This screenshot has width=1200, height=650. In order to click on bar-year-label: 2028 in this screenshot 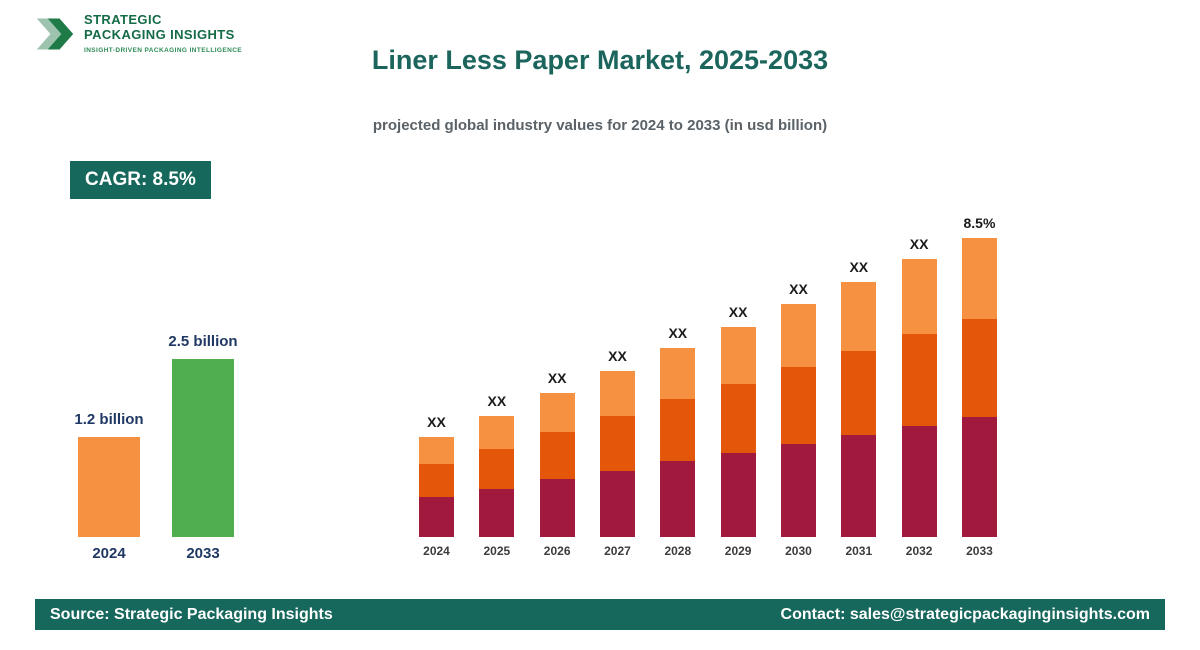, I will do `click(678, 551)`.